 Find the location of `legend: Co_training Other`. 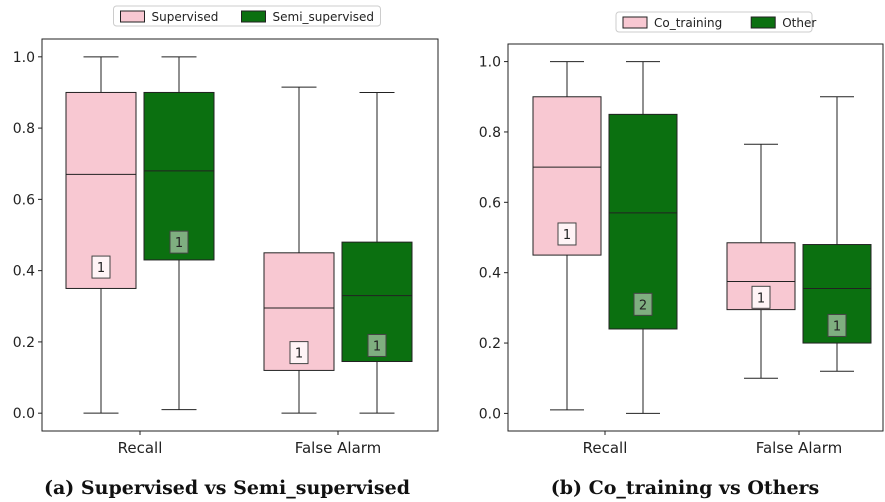

legend: Co_training Other is located at coordinates (715, 22).